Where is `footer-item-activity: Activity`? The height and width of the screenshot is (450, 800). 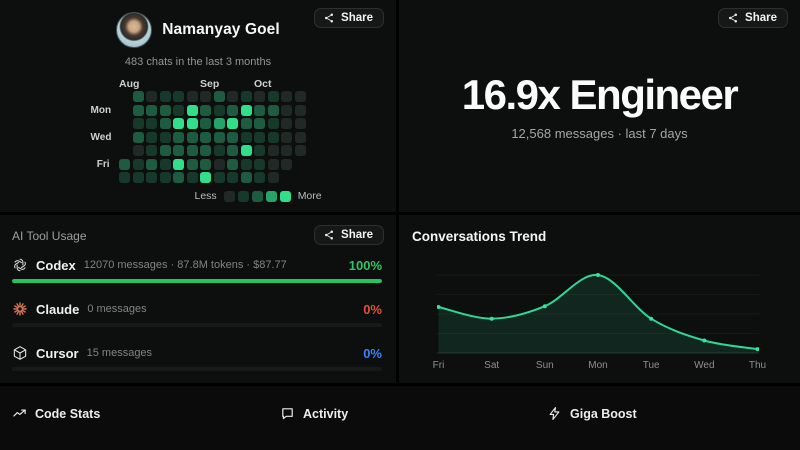 footer-item-activity: Activity is located at coordinates (401, 403).